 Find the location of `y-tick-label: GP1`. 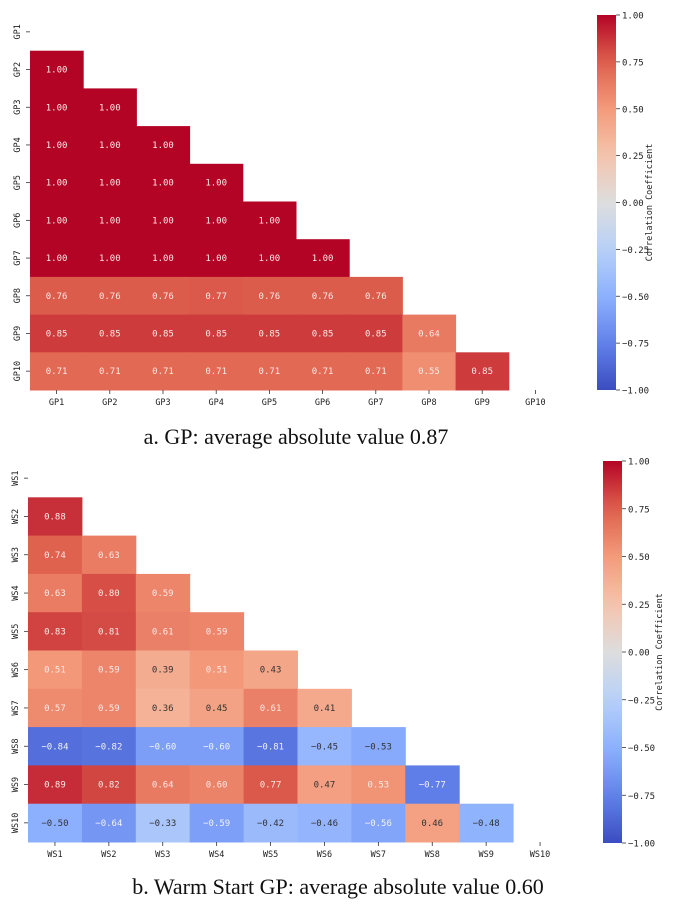

y-tick-label: GP1 is located at coordinates (18, 31).